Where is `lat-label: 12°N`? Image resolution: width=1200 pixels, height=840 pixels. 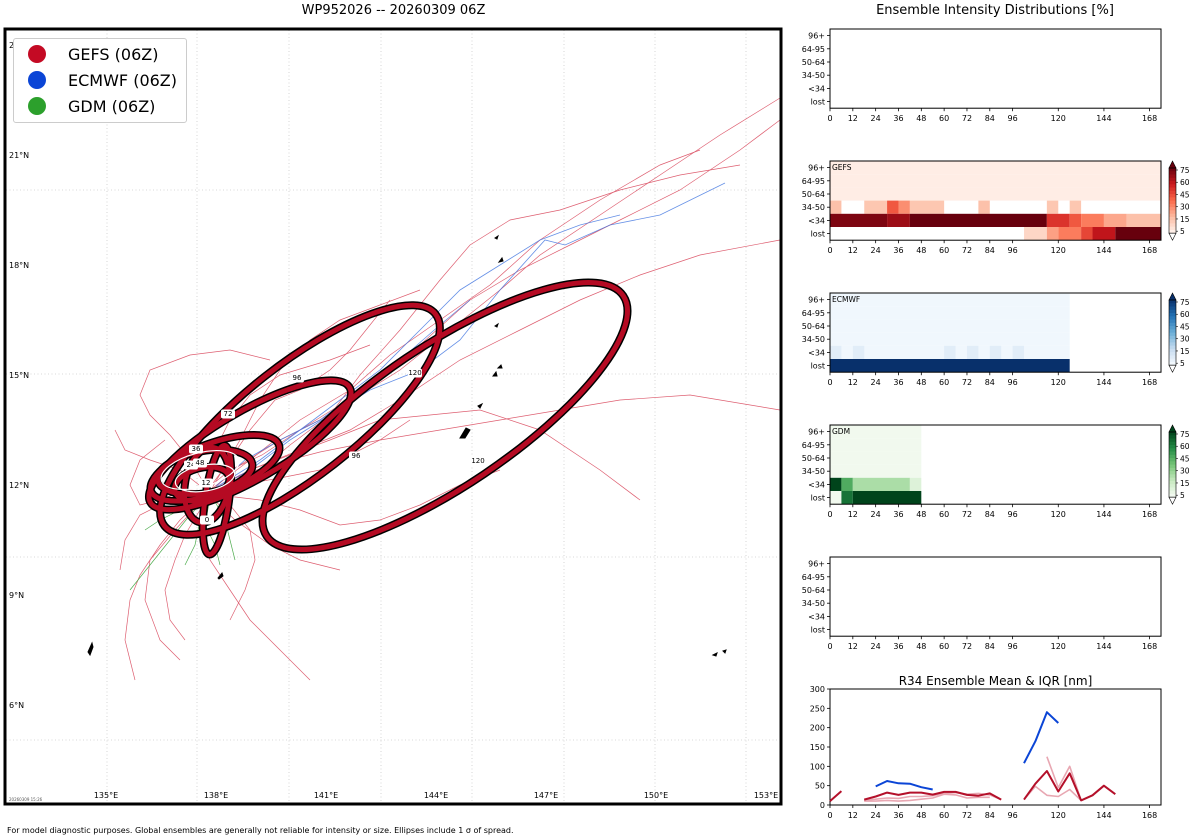 lat-label: 12°N is located at coordinates (19, 485).